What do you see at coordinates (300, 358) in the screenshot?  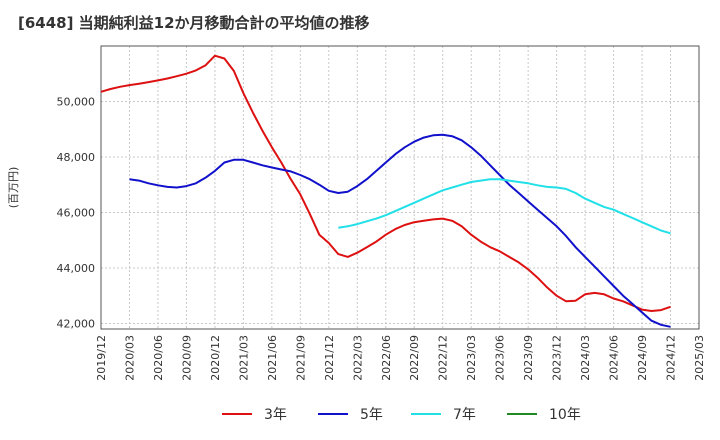 I see `x-tick-label: 2021/09` at bounding box center [300, 358].